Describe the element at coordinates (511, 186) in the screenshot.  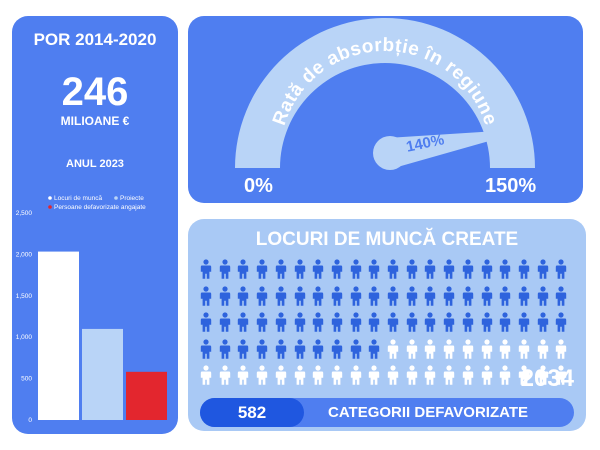
I see `gauge-max-label: 150%` at that location.